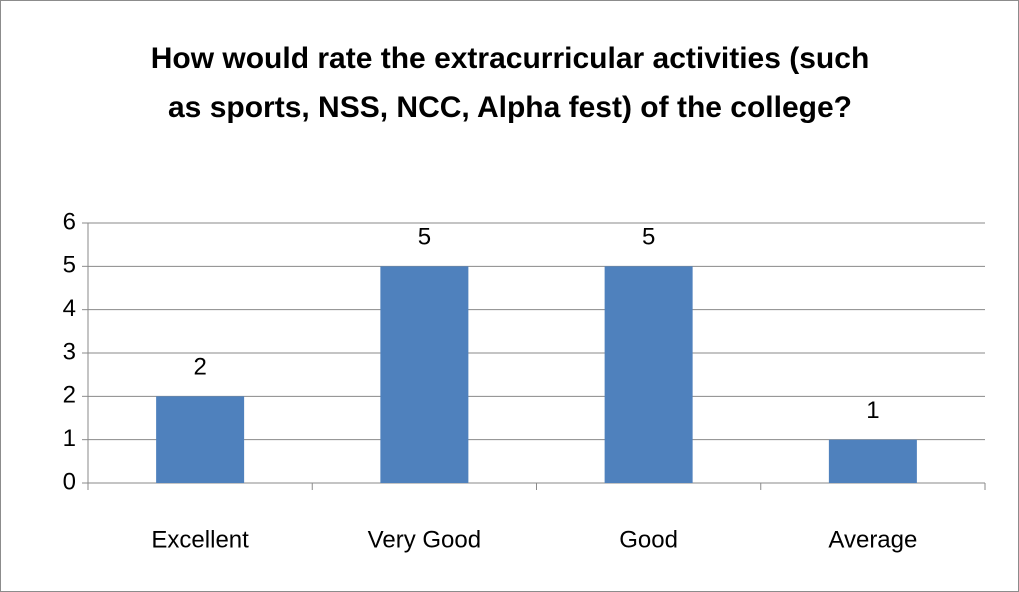  Describe the element at coordinates (872, 410) in the screenshot. I see `data-label: 1` at that location.